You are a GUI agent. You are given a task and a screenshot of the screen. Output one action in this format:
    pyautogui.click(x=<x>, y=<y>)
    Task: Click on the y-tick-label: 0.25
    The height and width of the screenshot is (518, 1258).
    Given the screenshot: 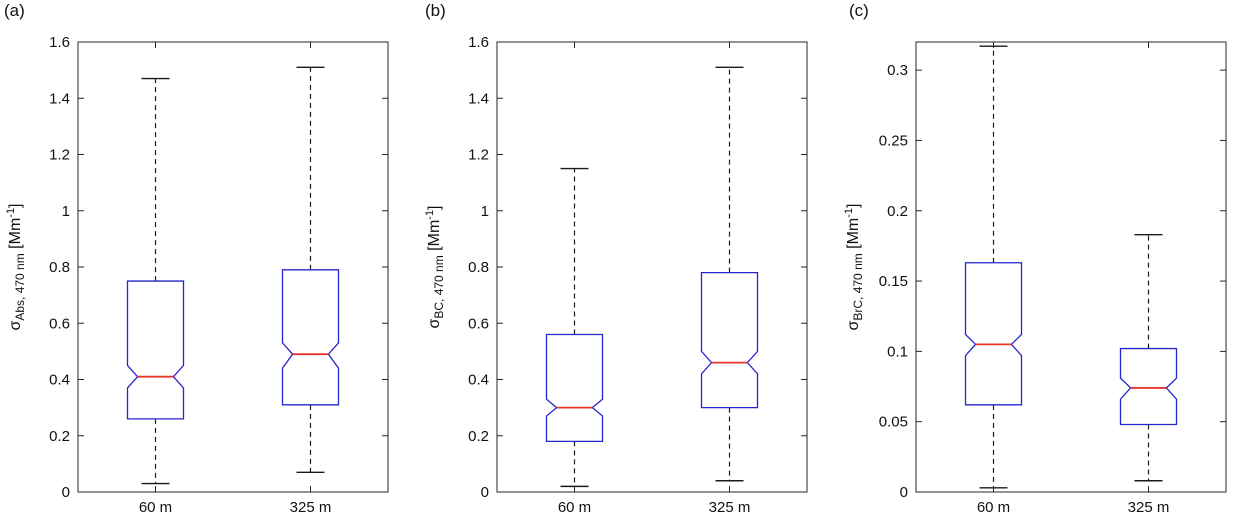 What is the action you would take?
    pyautogui.click(x=893, y=140)
    